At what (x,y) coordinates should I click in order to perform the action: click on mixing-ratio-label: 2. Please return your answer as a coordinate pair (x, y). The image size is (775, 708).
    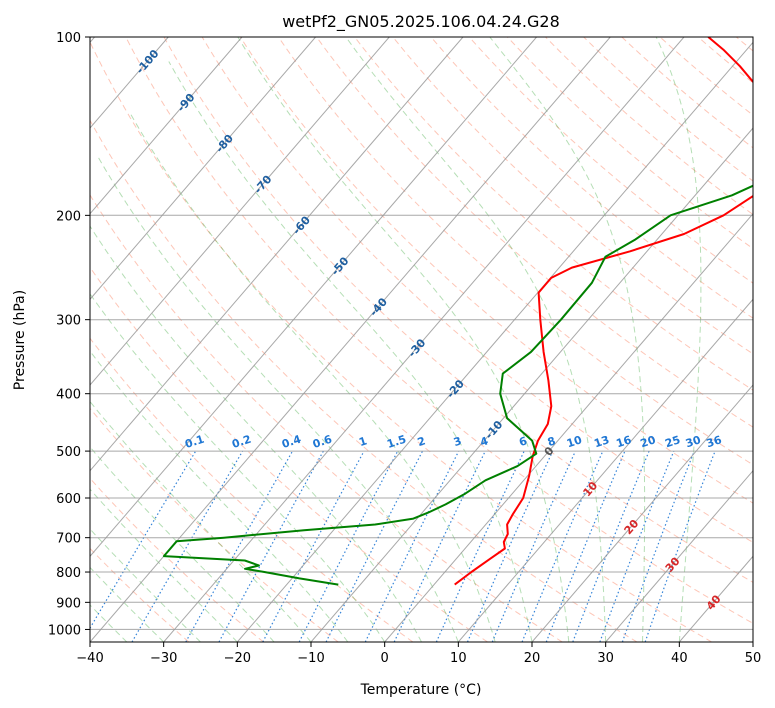
    Looking at the image, I should click on (421, 441).